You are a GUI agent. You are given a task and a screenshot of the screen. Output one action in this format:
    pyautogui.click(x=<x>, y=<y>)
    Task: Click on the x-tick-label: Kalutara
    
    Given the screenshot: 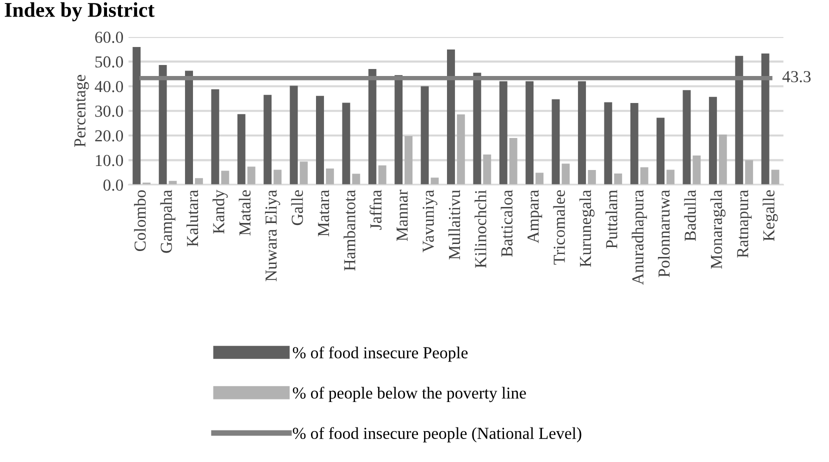 What is the action you would take?
    pyautogui.click(x=192, y=218)
    